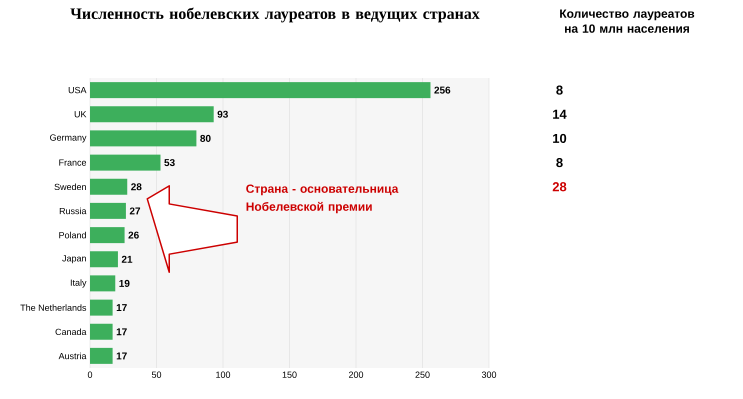  Describe the element at coordinates (289, 375) in the screenshot. I see `x-tick-label: 150` at that location.